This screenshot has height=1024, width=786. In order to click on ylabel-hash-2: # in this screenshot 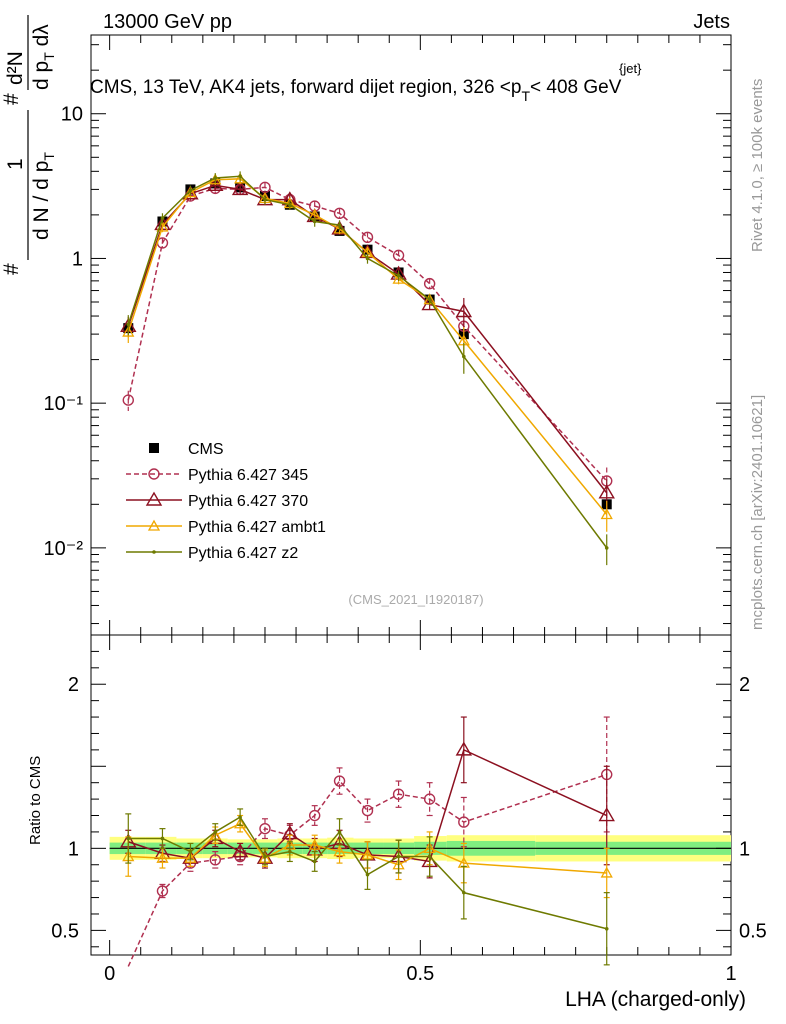, I will do `click(11, 99)`.